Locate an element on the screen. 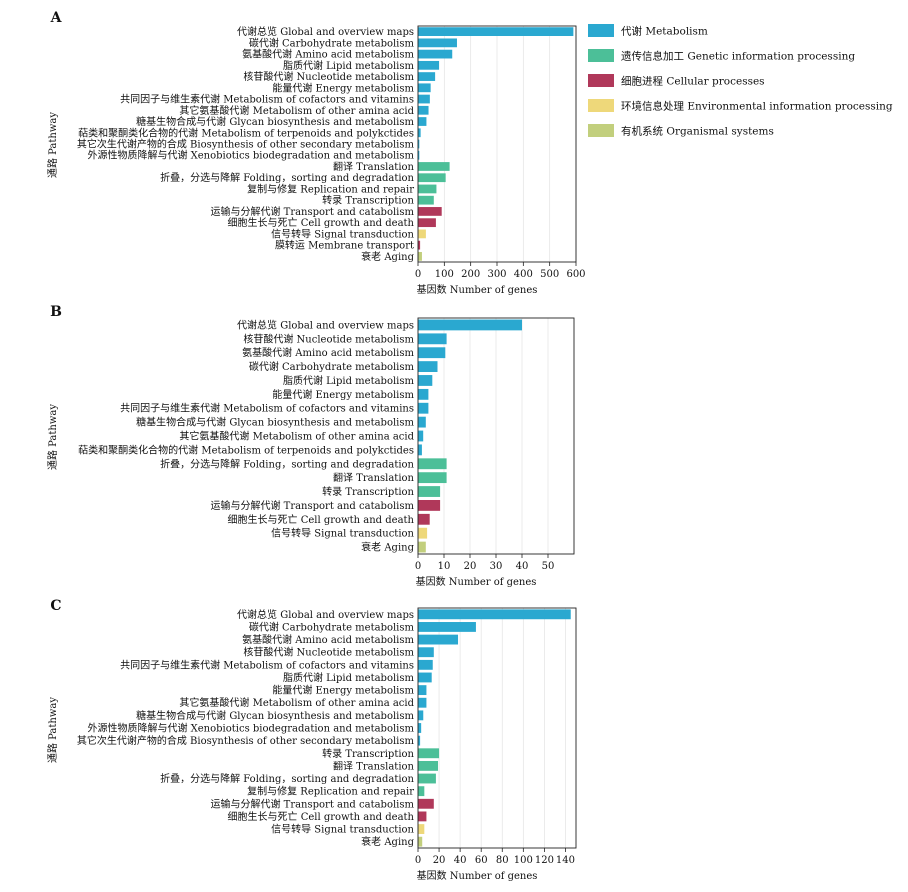 This screenshot has width=908, height=892. panel-label: B is located at coordinates (56, 312).